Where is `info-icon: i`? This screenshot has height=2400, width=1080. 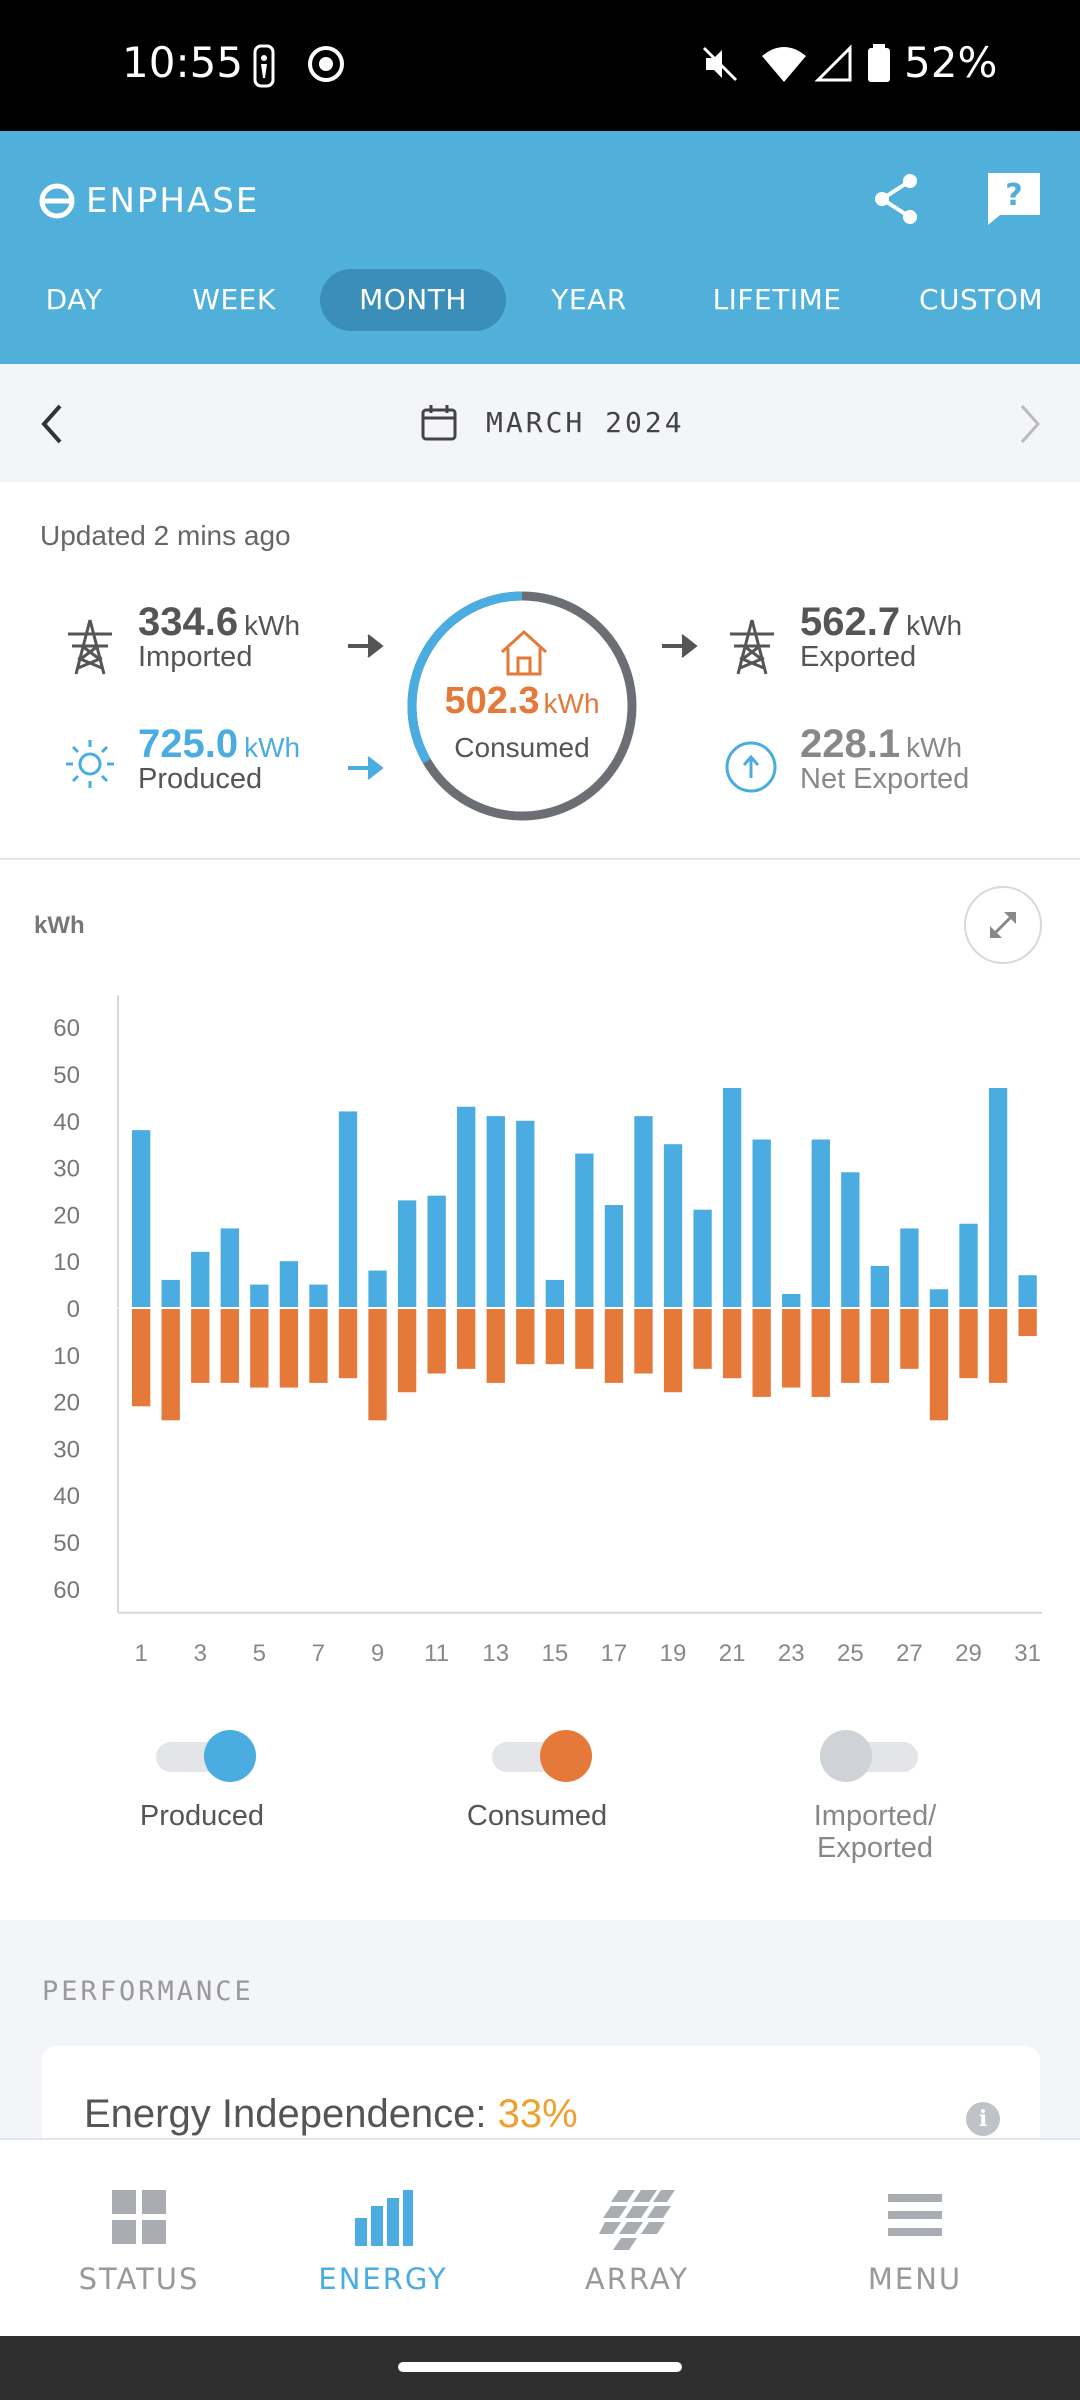 info-icon: i is located at coordinates (983, 2119).